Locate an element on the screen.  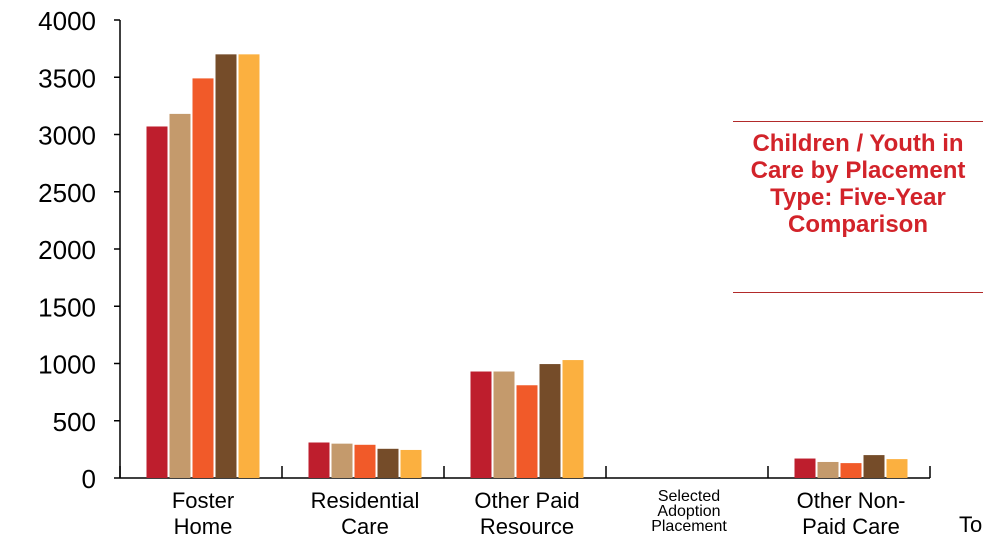
y-tick-label: 3500 is located at coordinates (67, 78).